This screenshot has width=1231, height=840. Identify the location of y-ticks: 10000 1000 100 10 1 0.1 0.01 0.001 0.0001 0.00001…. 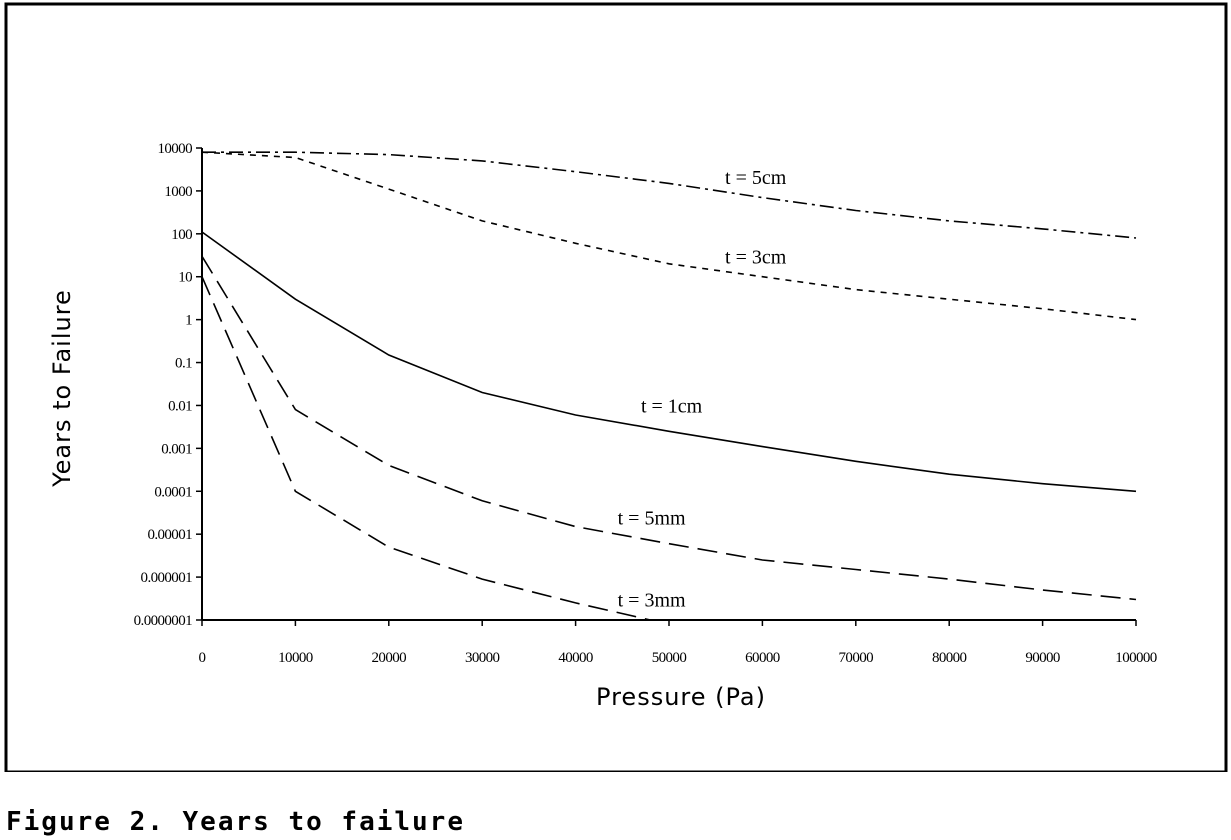
(168, 385).